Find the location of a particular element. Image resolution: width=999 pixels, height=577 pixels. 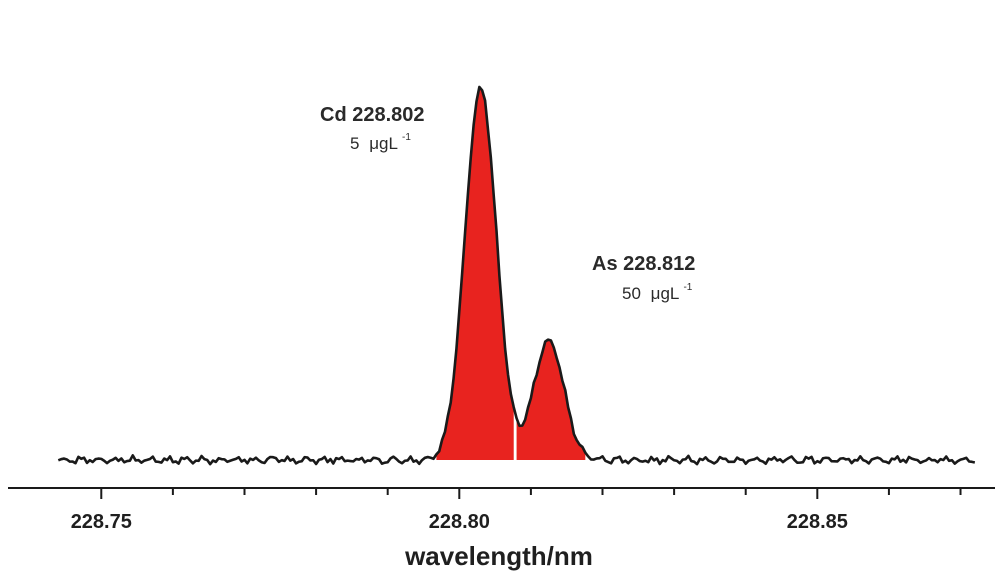

as-concentration-exponent: -1 is located at coordinates (687, 287).